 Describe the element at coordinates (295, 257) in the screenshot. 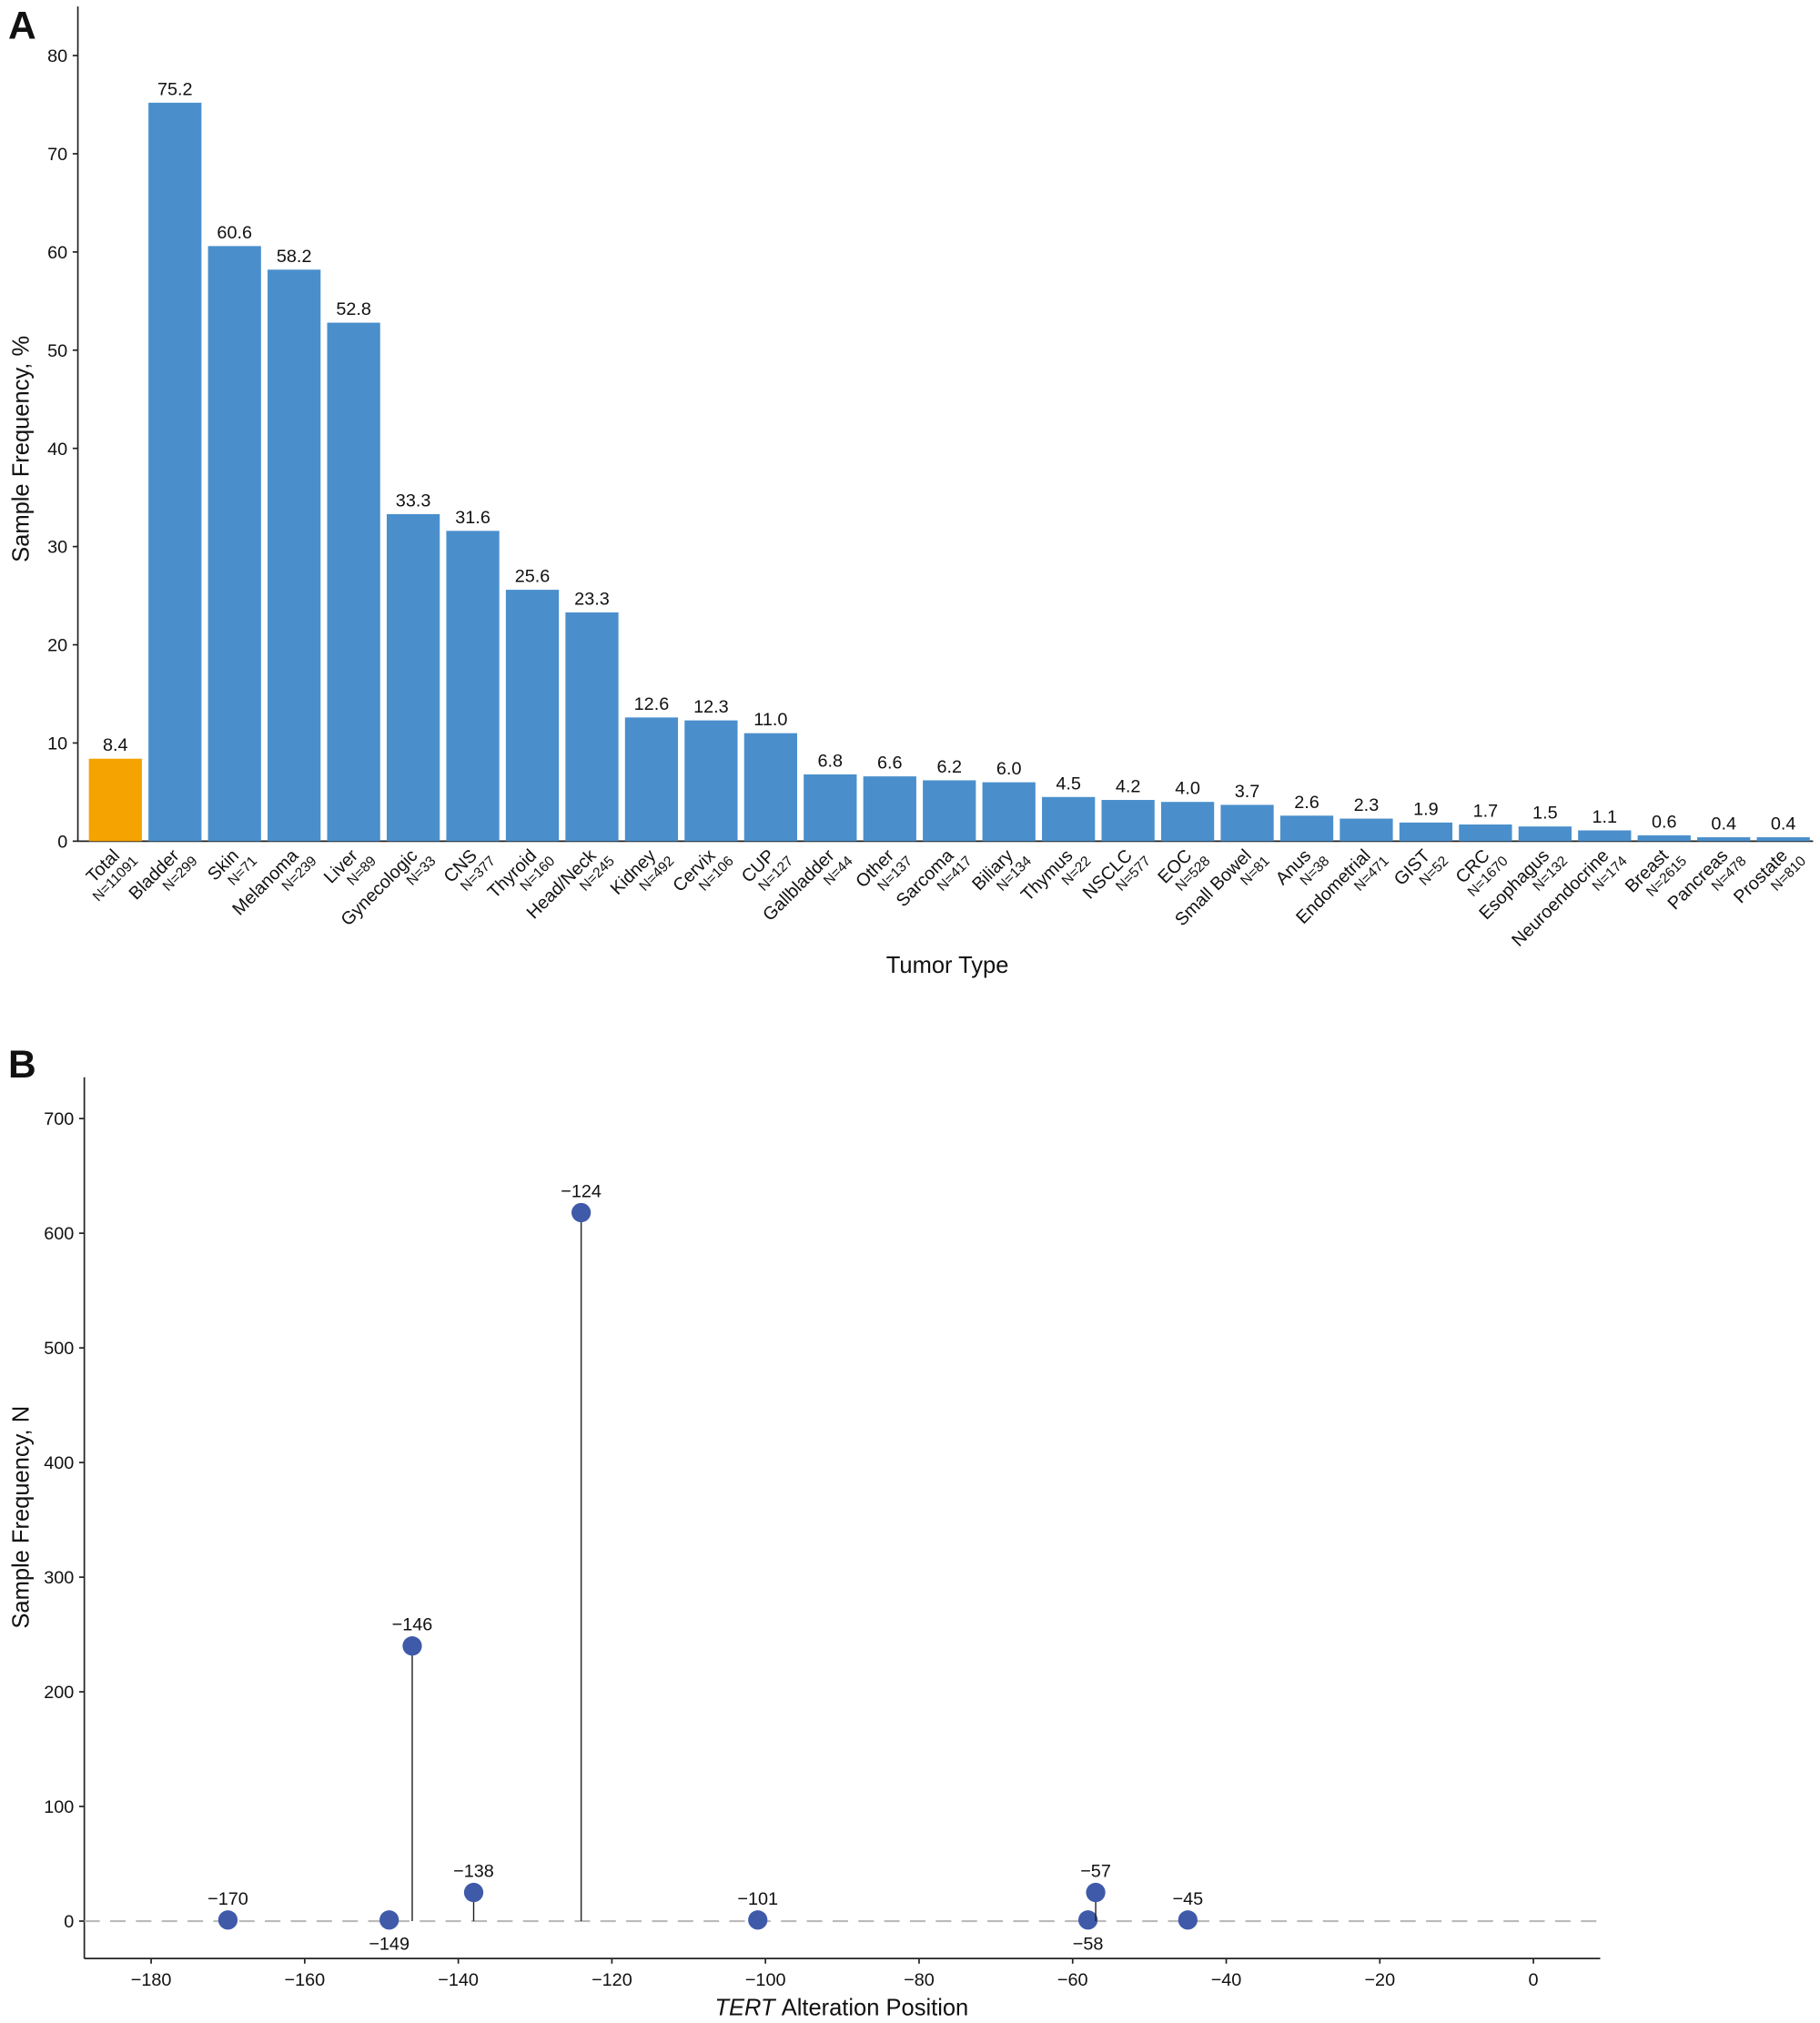

I see `value-label: 58.2` at that location.